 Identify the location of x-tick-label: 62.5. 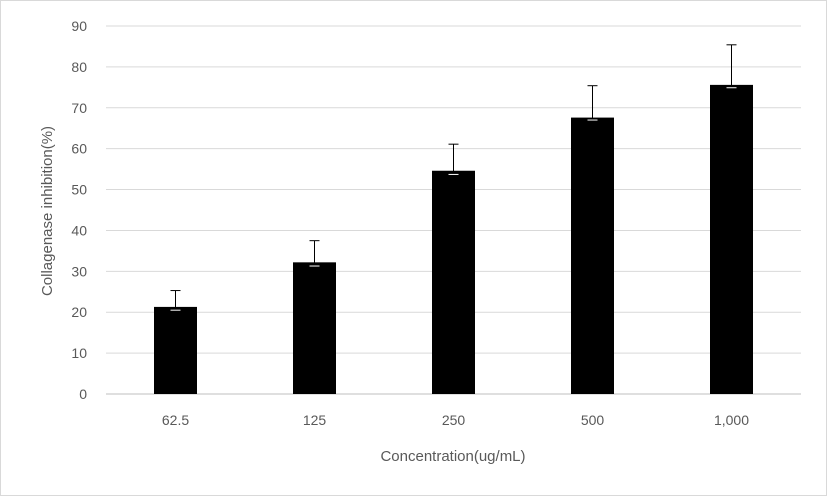
(175, 420).